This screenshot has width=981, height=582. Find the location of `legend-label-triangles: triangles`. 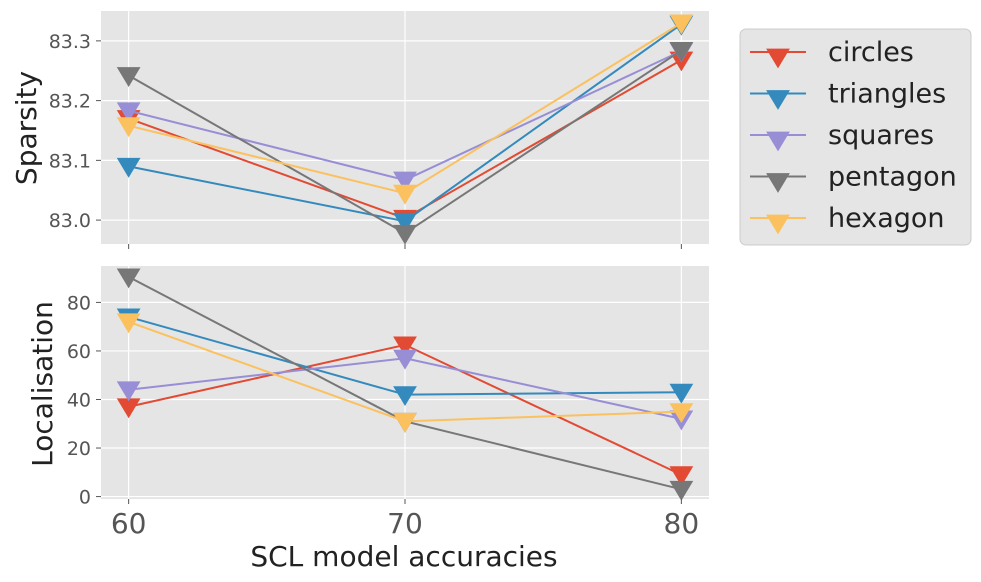

legend-label-triangles: triangles is located at coordinates (887, 94).